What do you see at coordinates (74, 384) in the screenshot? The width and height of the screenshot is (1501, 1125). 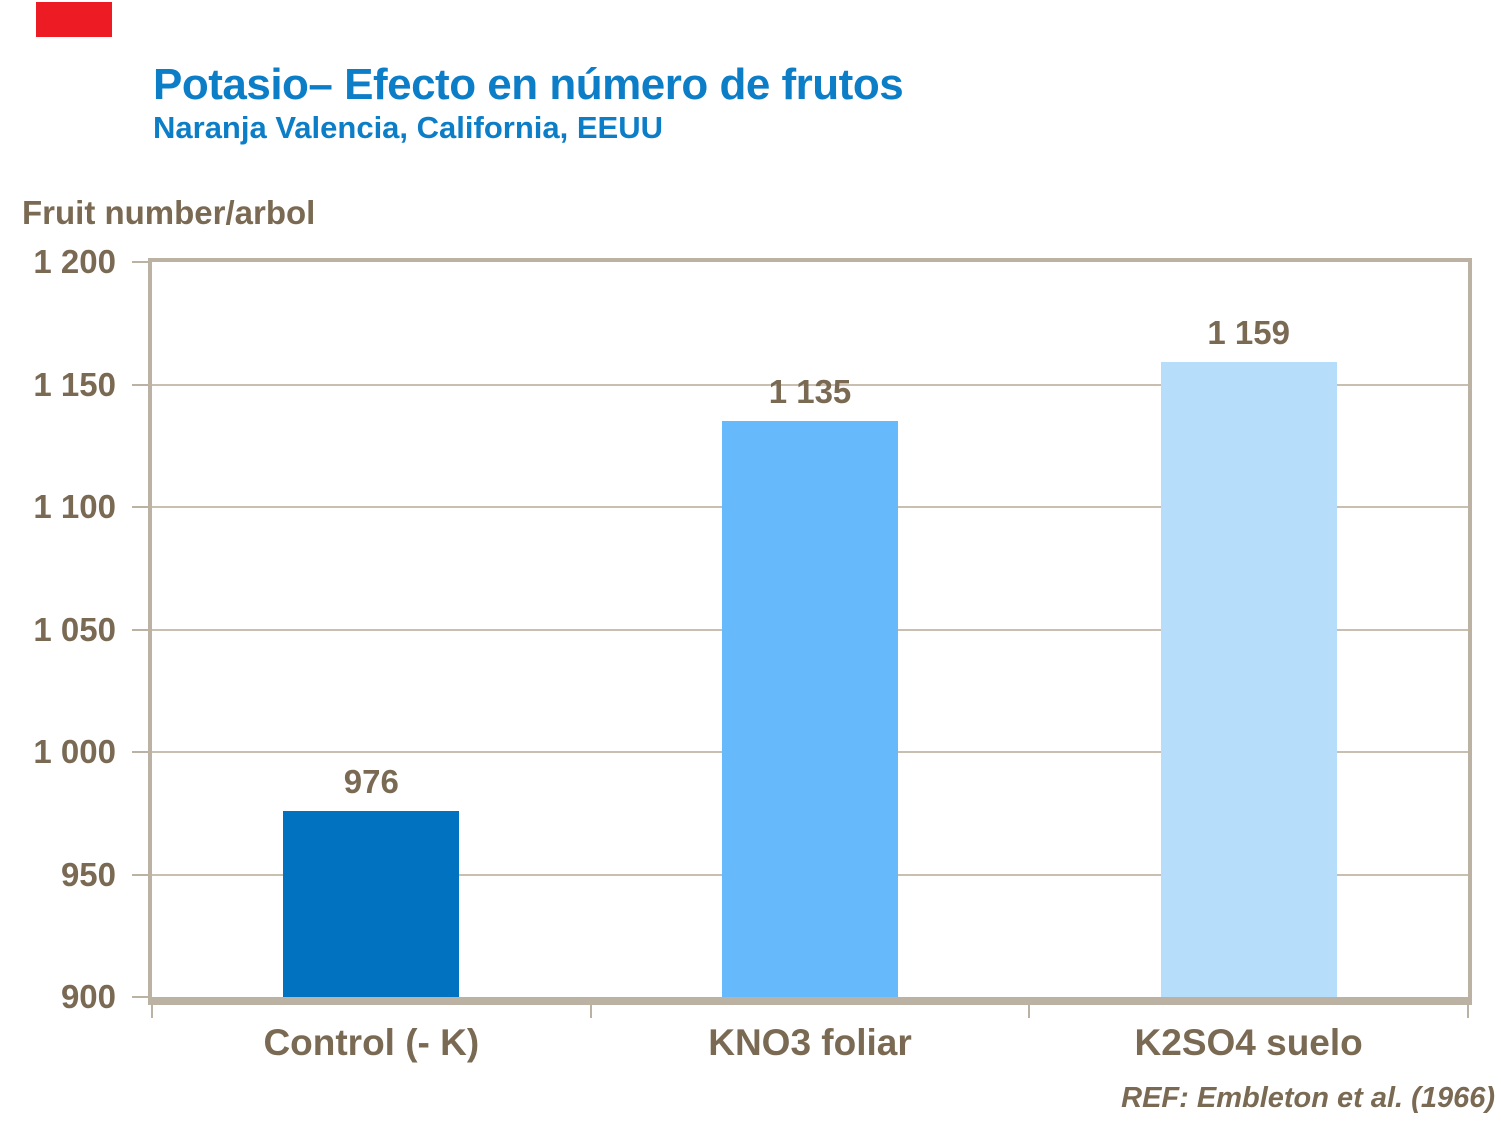 I see `y-axis-tick-label: 1 150` at bounding box center [74, 384].